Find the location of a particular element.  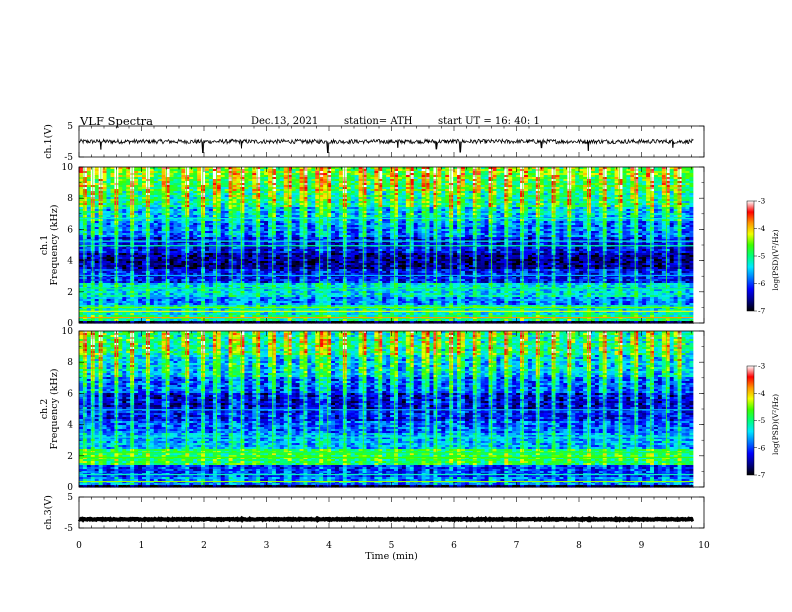

xtick-10: 10 is located at coordinates (704, 546).